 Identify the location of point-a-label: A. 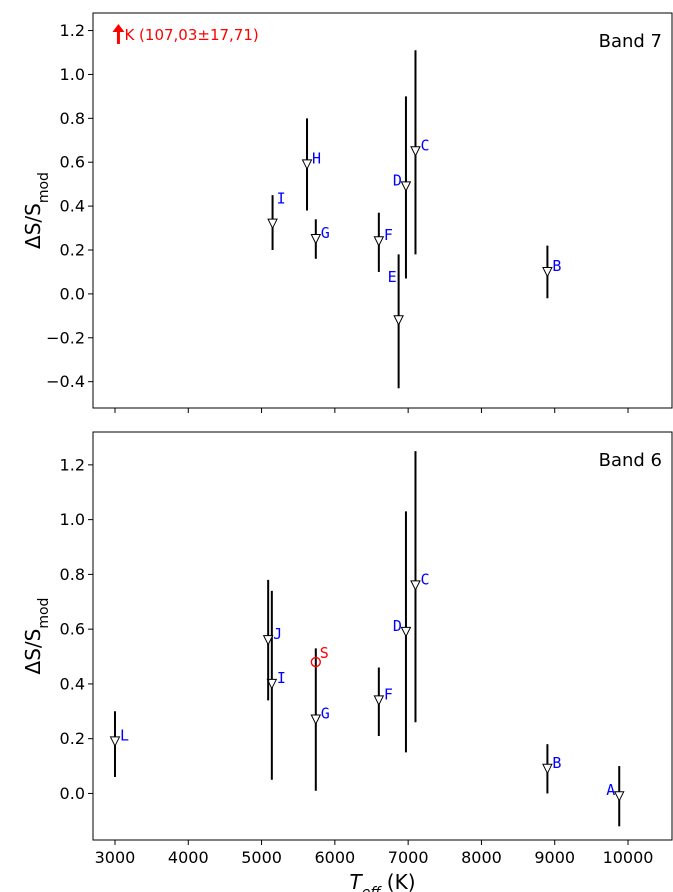
(610, 790).